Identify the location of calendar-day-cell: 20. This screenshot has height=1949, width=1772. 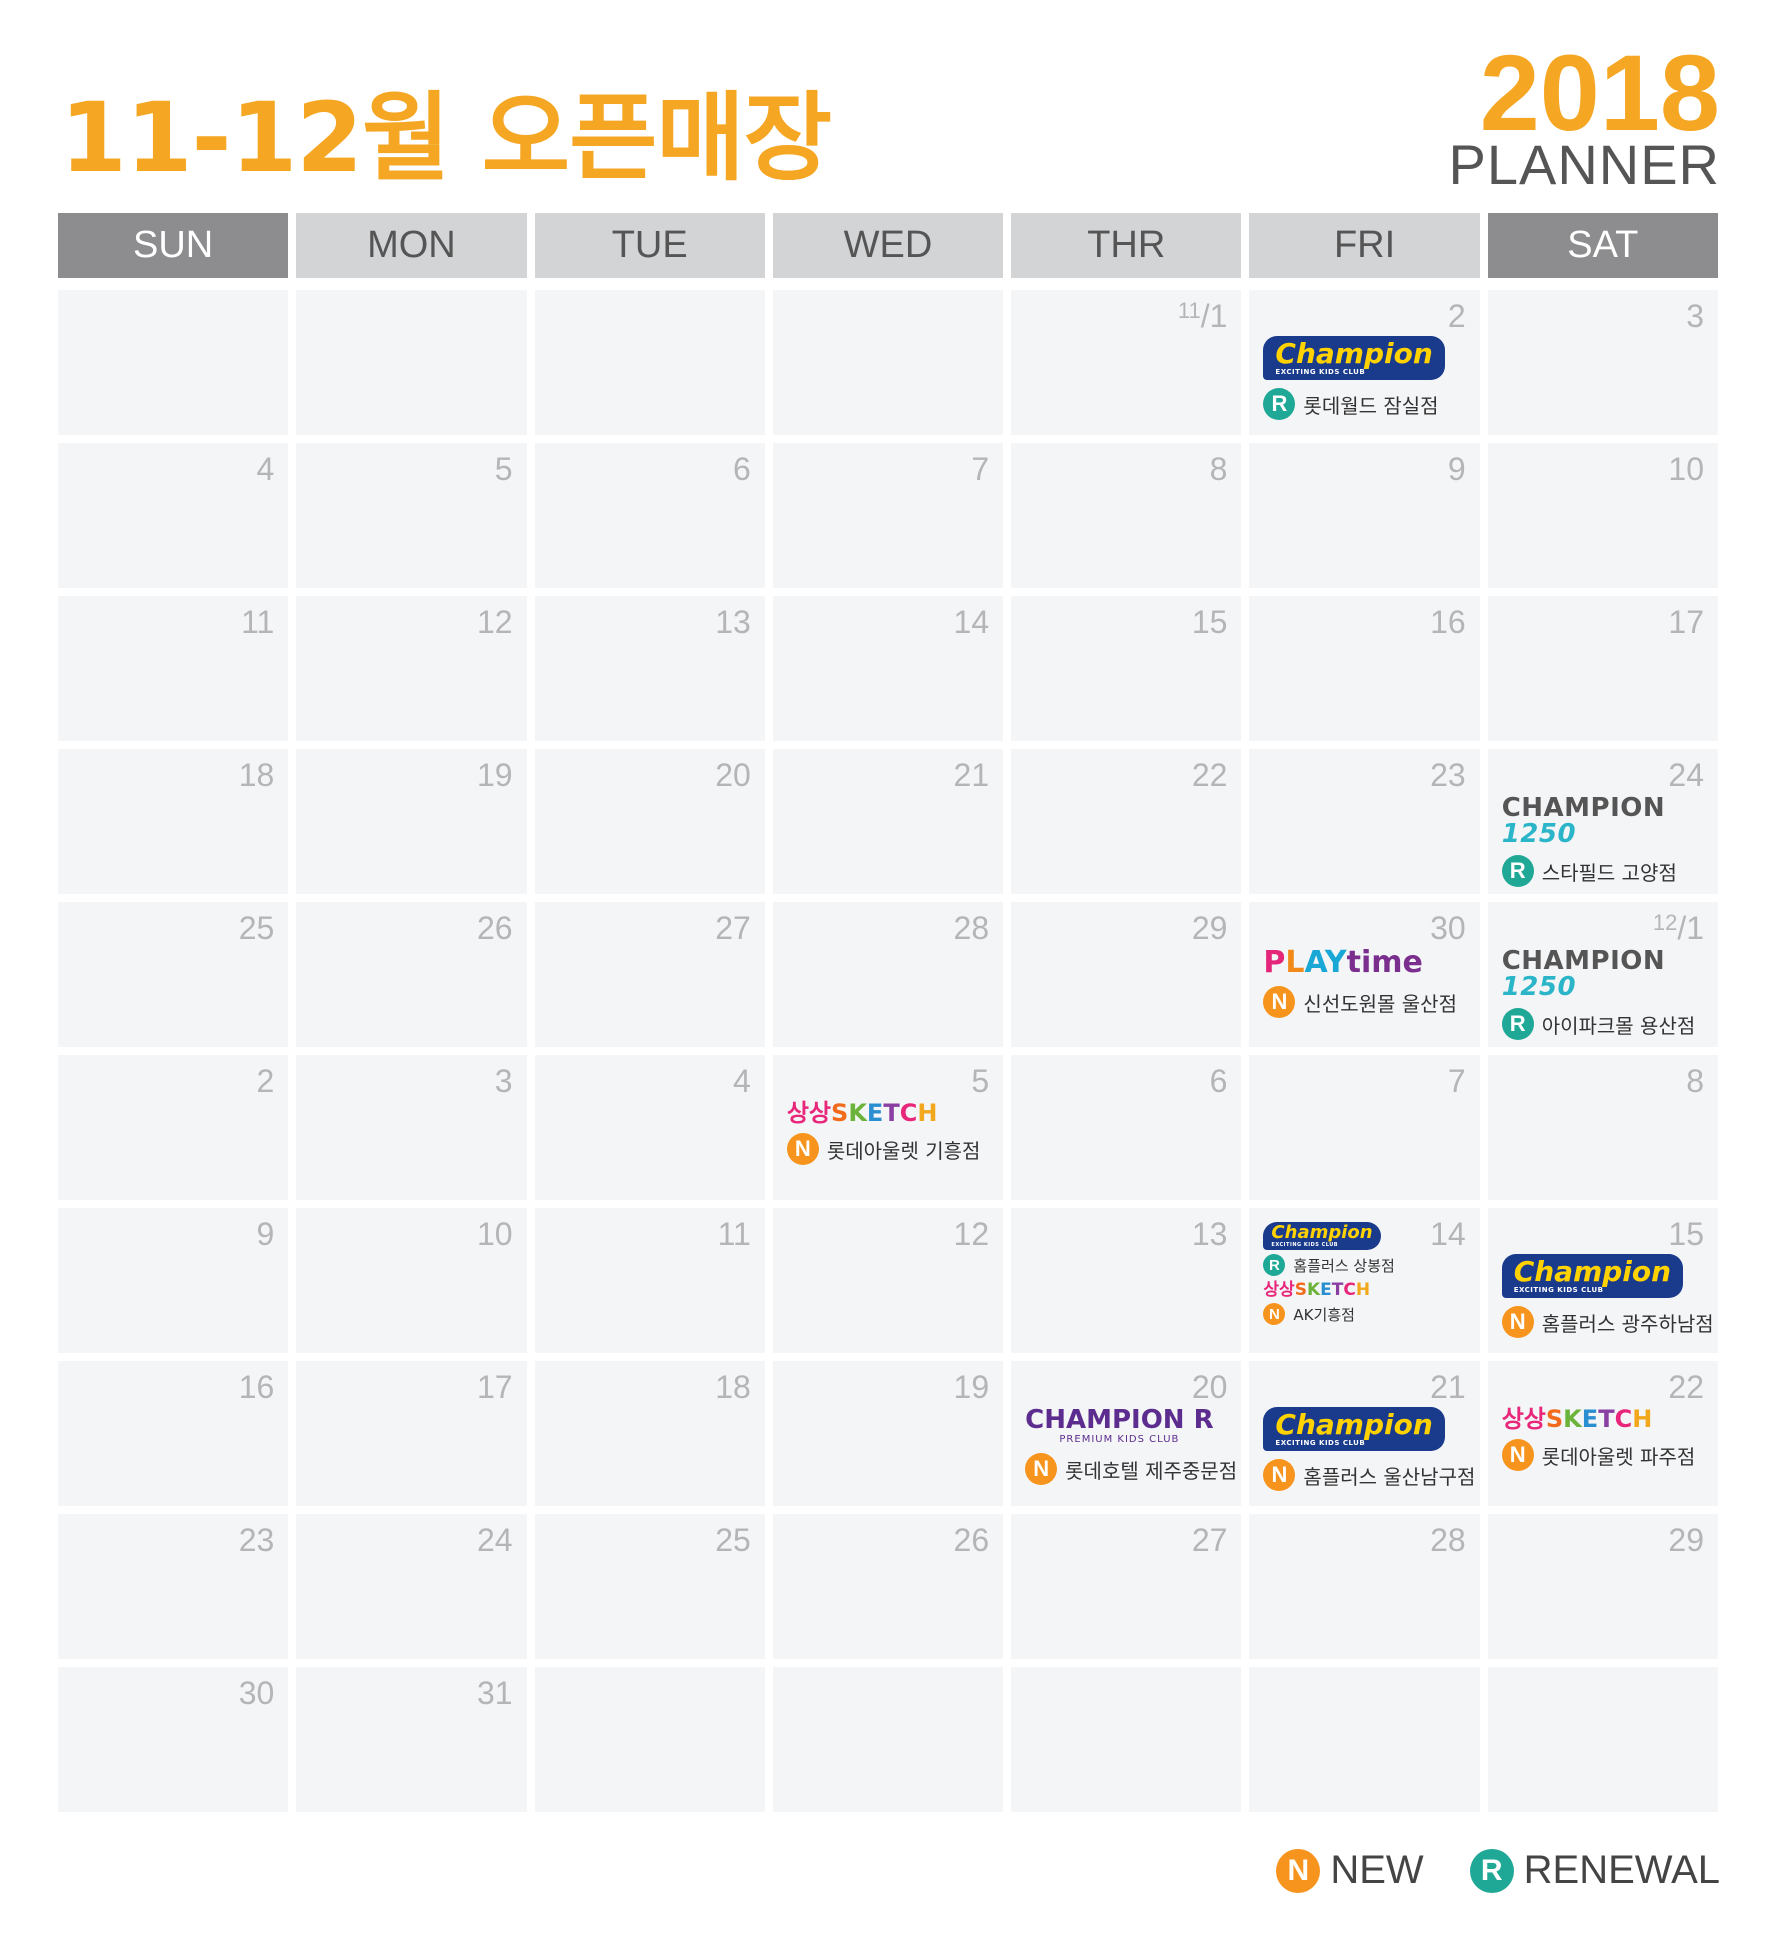
(649, 821).